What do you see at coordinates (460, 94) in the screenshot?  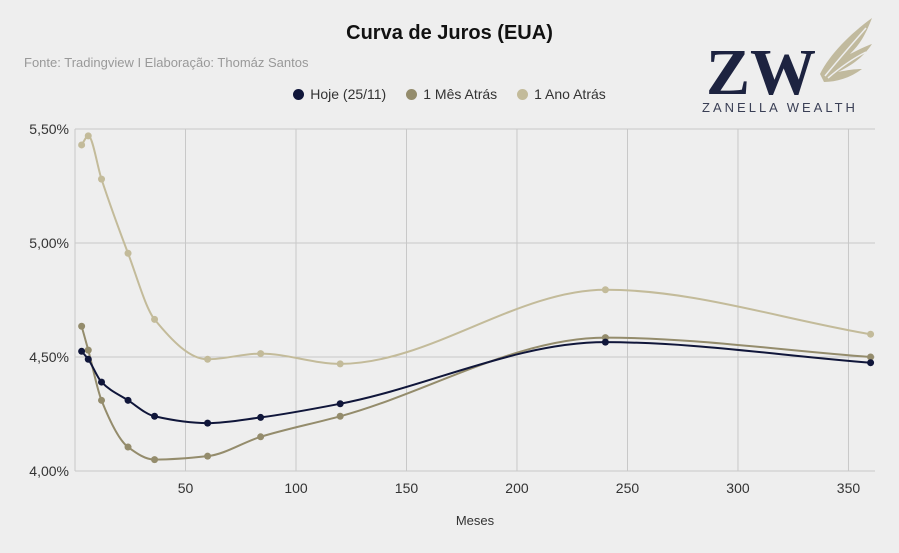 I see `legend-label-1-mes: 1 Mês Atrás` at bounding box center [460, 94].